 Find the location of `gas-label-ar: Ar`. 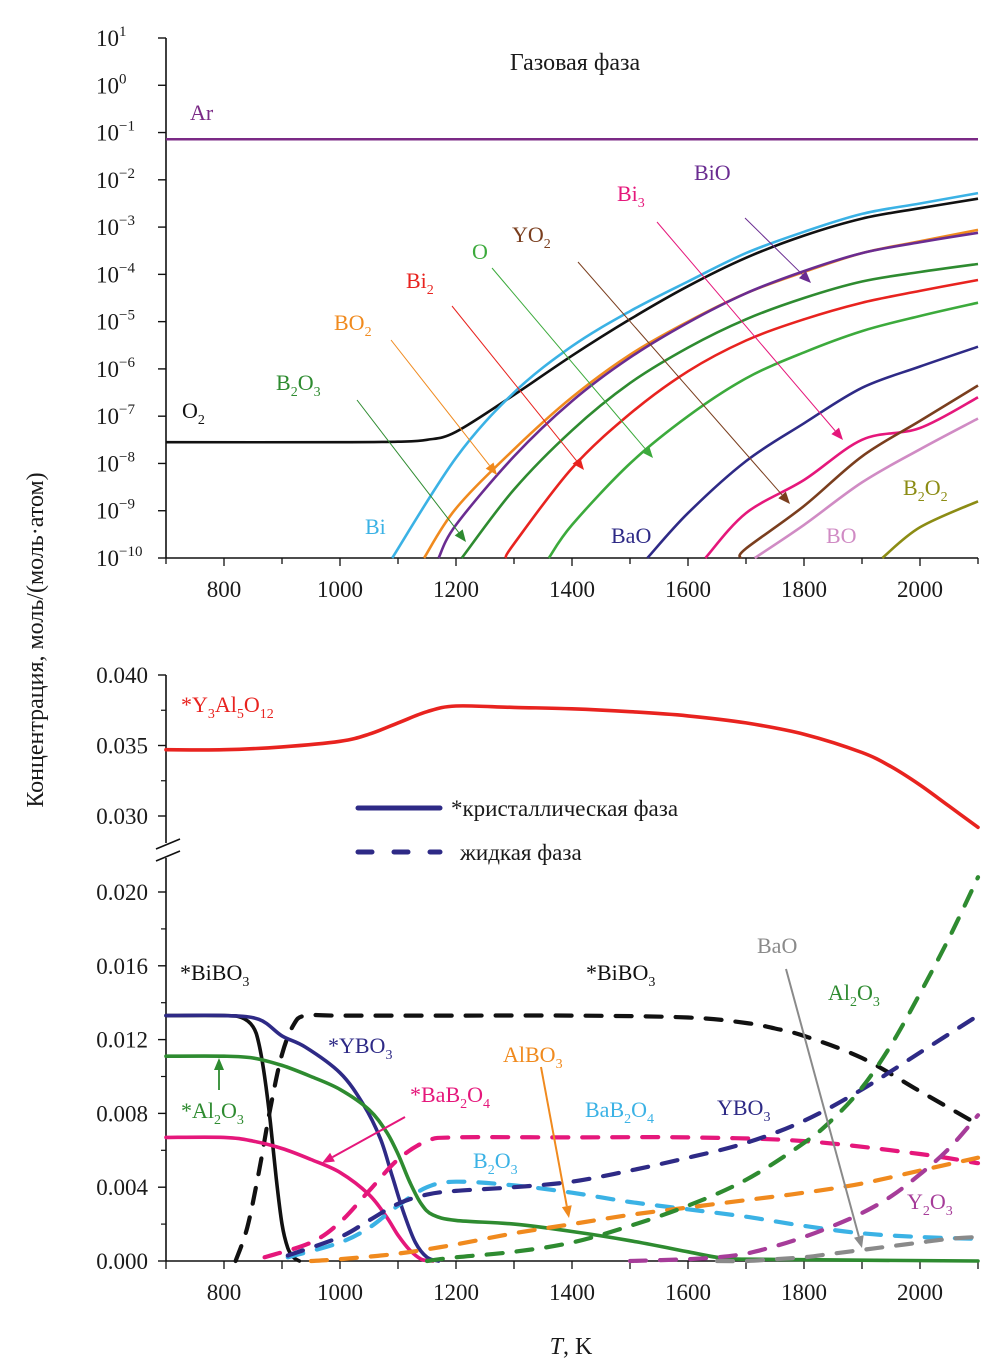

gas-label-ar: Ar is located at coordinates (202, 112).